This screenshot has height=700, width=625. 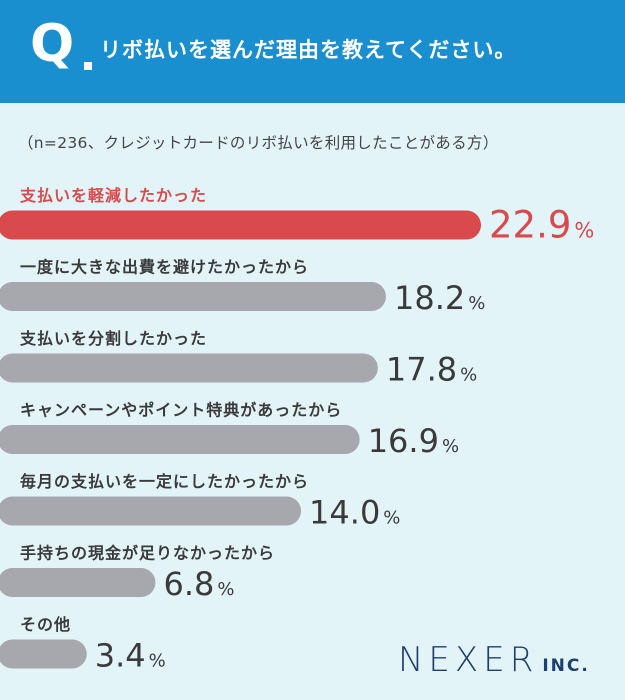 I want to click on header-banner: Q リボ払いを選んだ理由を教えてください。, so click(x=312, y=51).